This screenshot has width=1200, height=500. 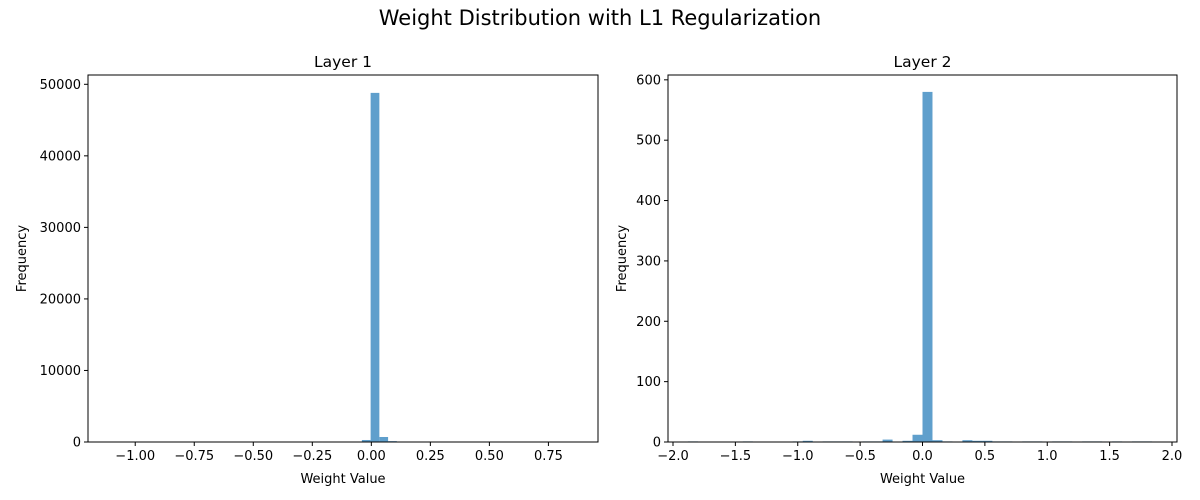 I want to click on y-tick-label: 200, so click(x=648, y=322).